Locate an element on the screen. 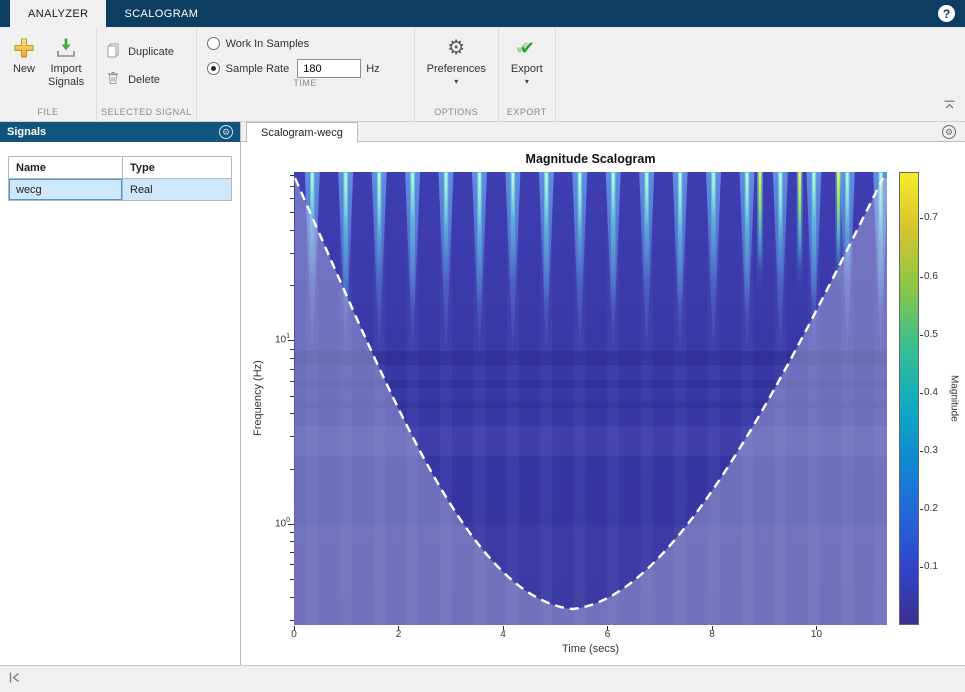  new-button: New is located at coordinates (24, 70).